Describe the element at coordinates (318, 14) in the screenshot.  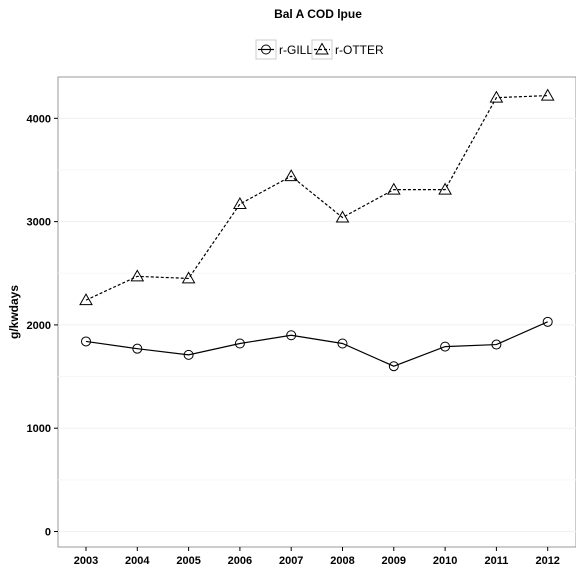
I see `chart-title: Bal A COD lpue` at that location.